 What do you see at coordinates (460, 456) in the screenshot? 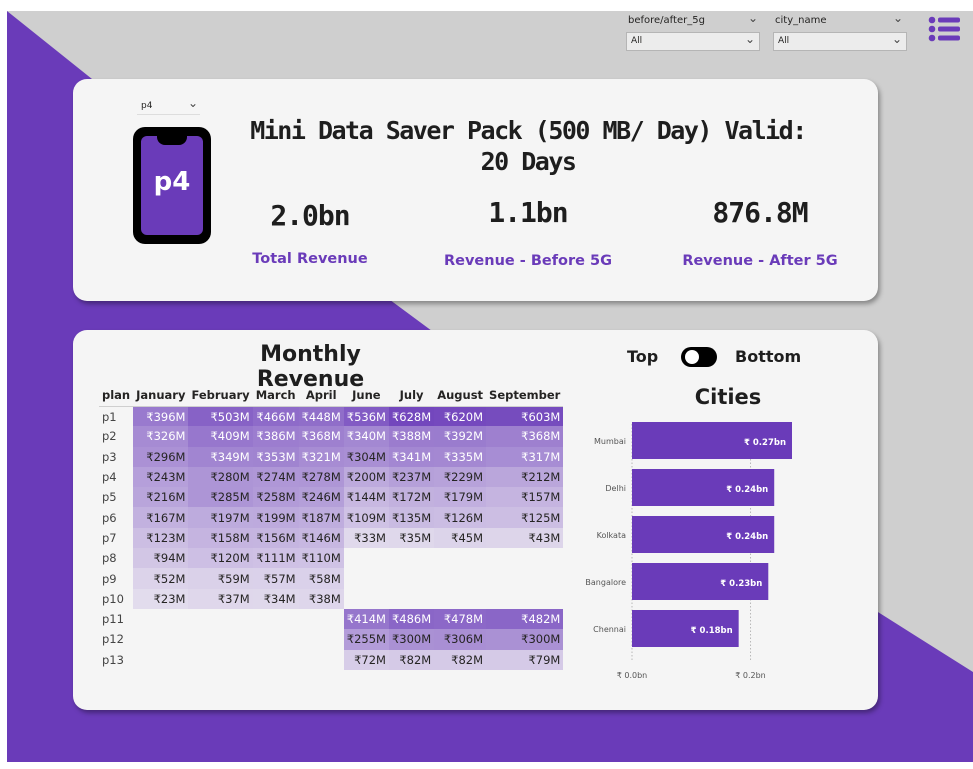
I see `revenue-cell: ₹335M` at bounding box center [460, 456].